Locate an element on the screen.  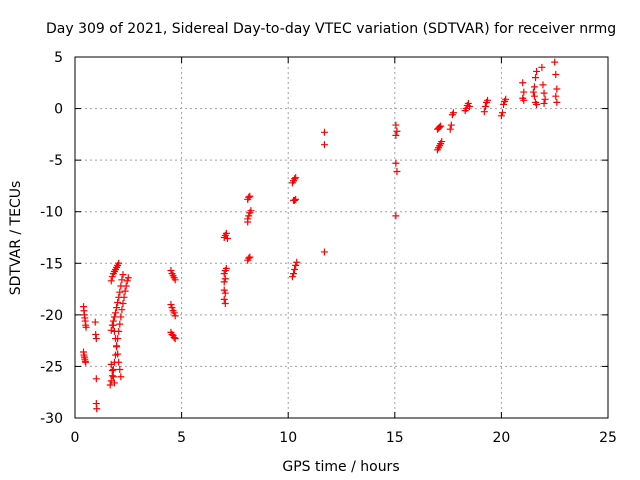
y-axis-title: SDTVAR / TECUs is located at coordinates (16, 238).